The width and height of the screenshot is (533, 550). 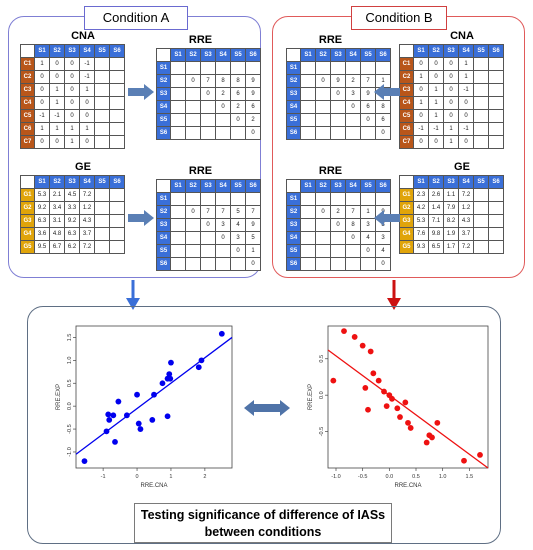 What do you see at coordinates (57, 208) in the screenshot?
I see `matrix-cell: 3.4` at bounding box center [57, 208].